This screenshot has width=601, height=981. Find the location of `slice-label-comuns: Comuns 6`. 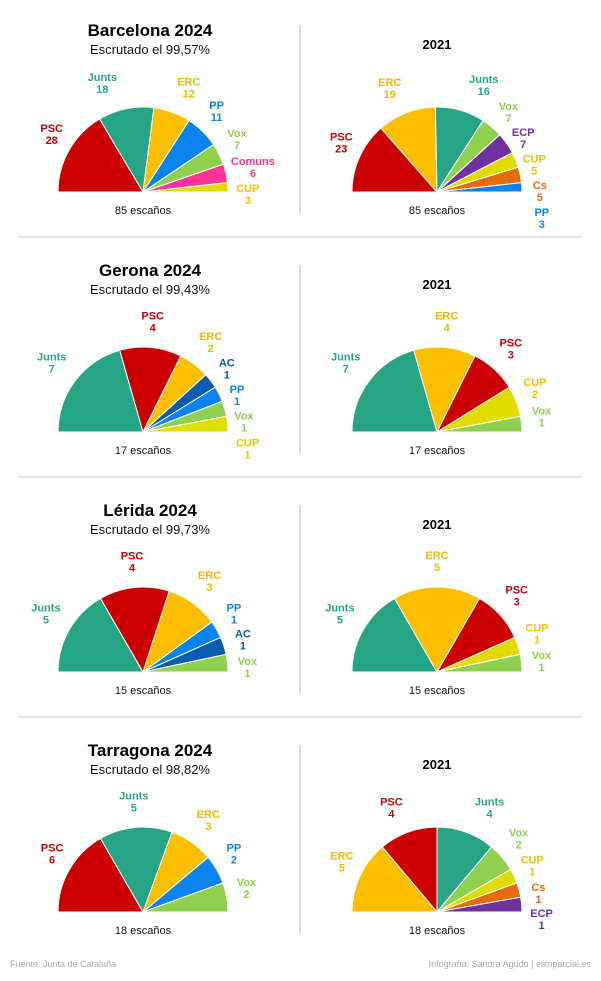

slice-label-comuns: Comuns 6 is located at coordinates (253, 168).